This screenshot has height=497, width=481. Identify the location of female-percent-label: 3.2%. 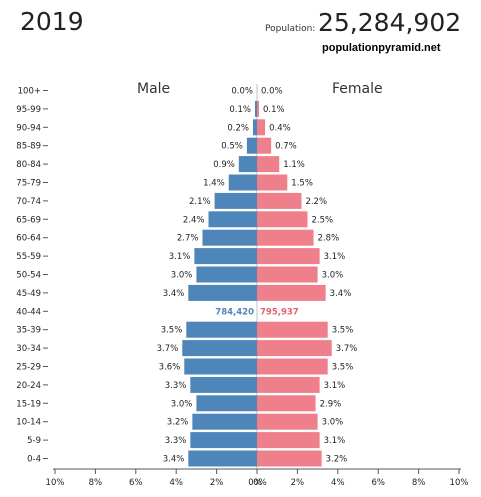
(337, 460).